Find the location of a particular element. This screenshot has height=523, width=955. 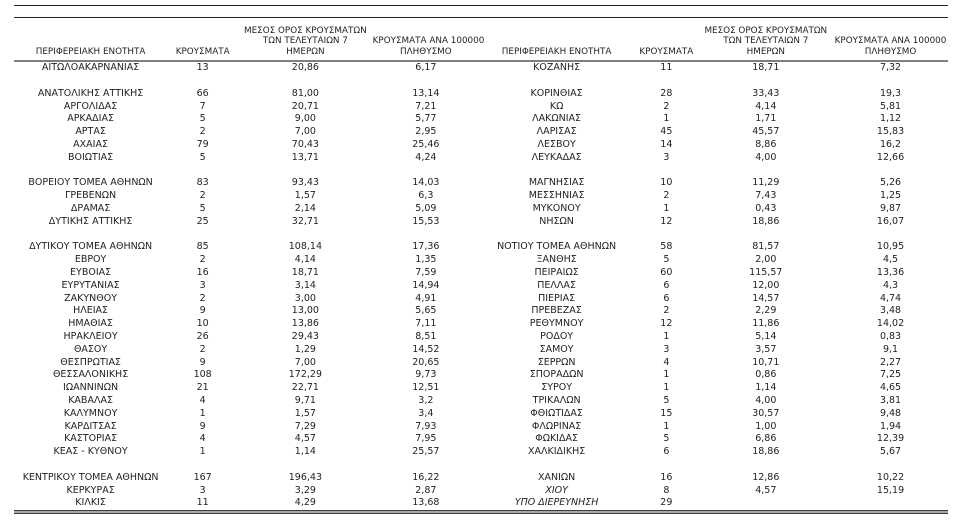

left-region-cell: ΗΜΑΘΙΑΣ is located at coordinates (90, 324).